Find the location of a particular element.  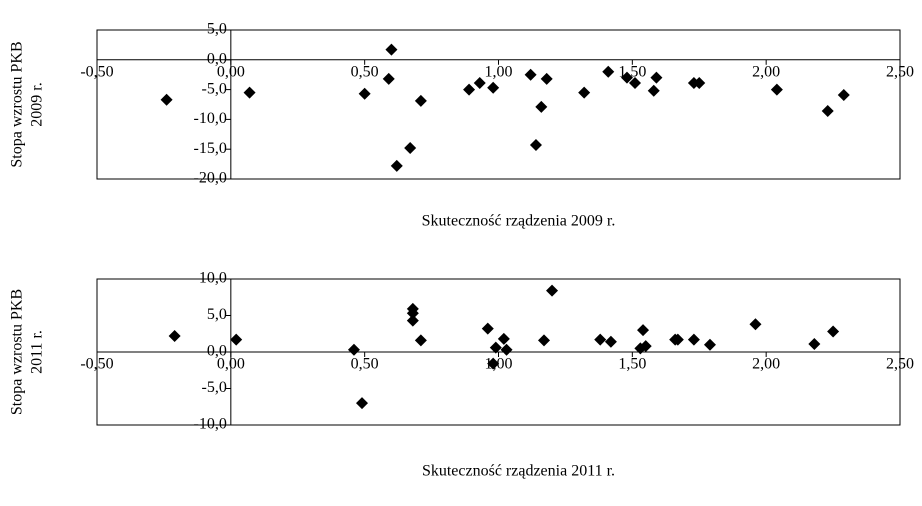

y-tick-label: 10,0 is located at coordinates (213, 278).